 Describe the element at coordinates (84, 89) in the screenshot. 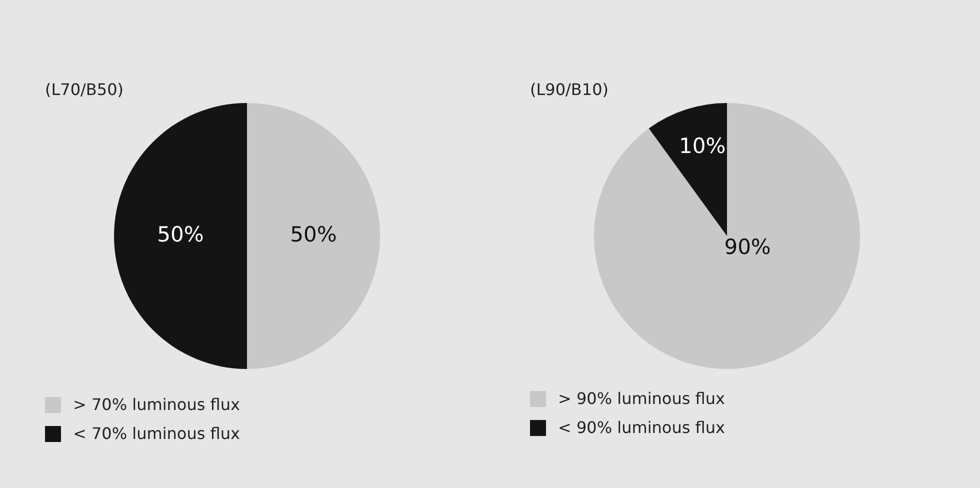

I see `chart-title: (L70/B50)` at that location.